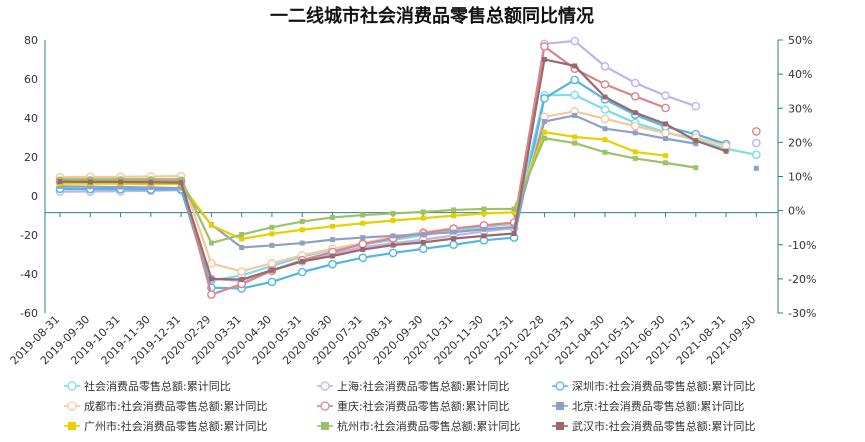 This screenshot has width=865, height=442. I want to click on legend-item: 深圳市:社会消费品零售总额:累计同比, so click(653, 386).